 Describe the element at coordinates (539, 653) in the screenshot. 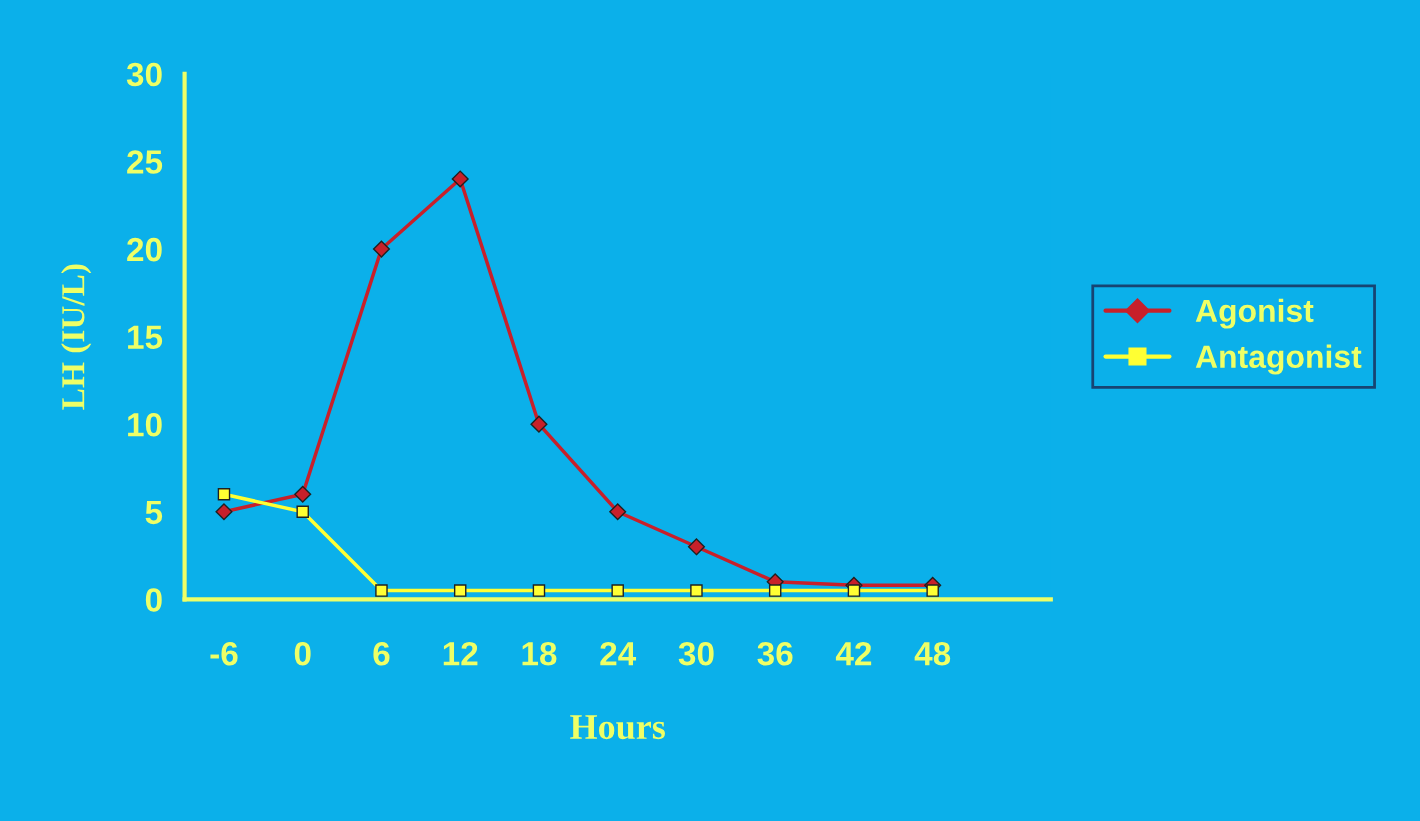

I see `x-tick-label: 18` at that location.